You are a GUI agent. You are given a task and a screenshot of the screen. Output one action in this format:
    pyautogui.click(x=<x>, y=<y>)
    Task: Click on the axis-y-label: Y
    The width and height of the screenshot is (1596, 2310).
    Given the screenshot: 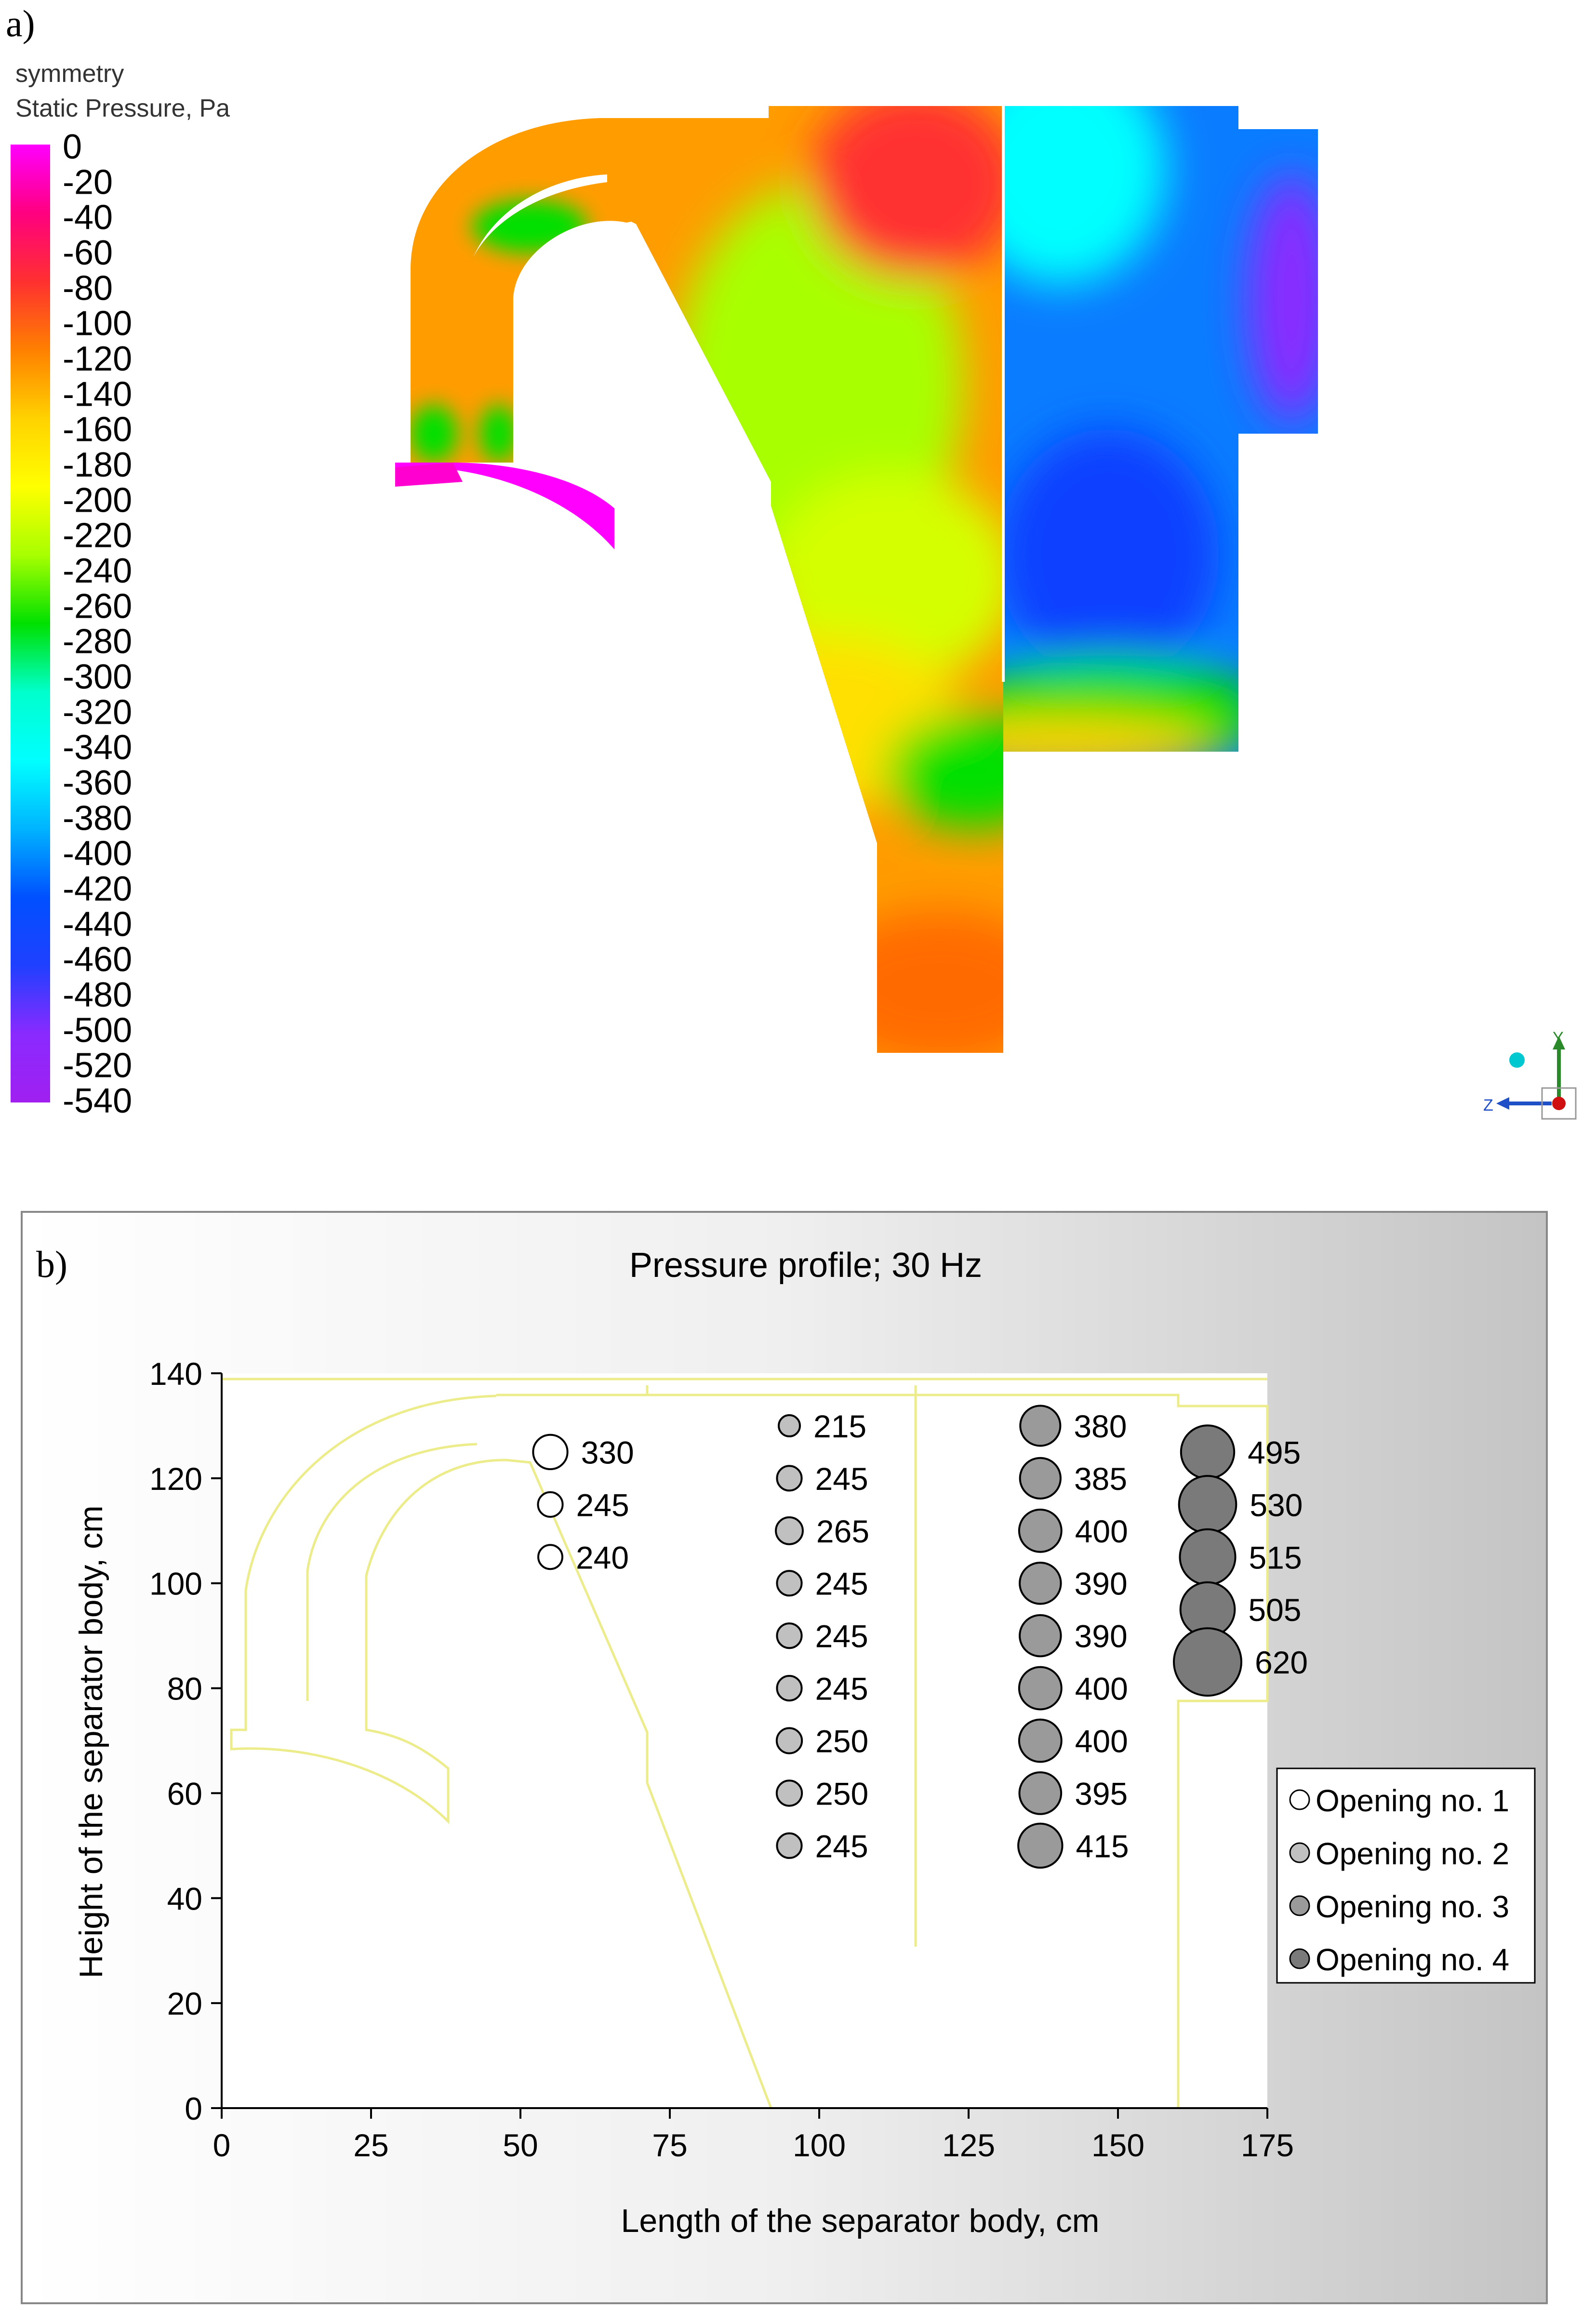 What is the action you would take?
    pyautogui.click(x=1558, y=1038)
    